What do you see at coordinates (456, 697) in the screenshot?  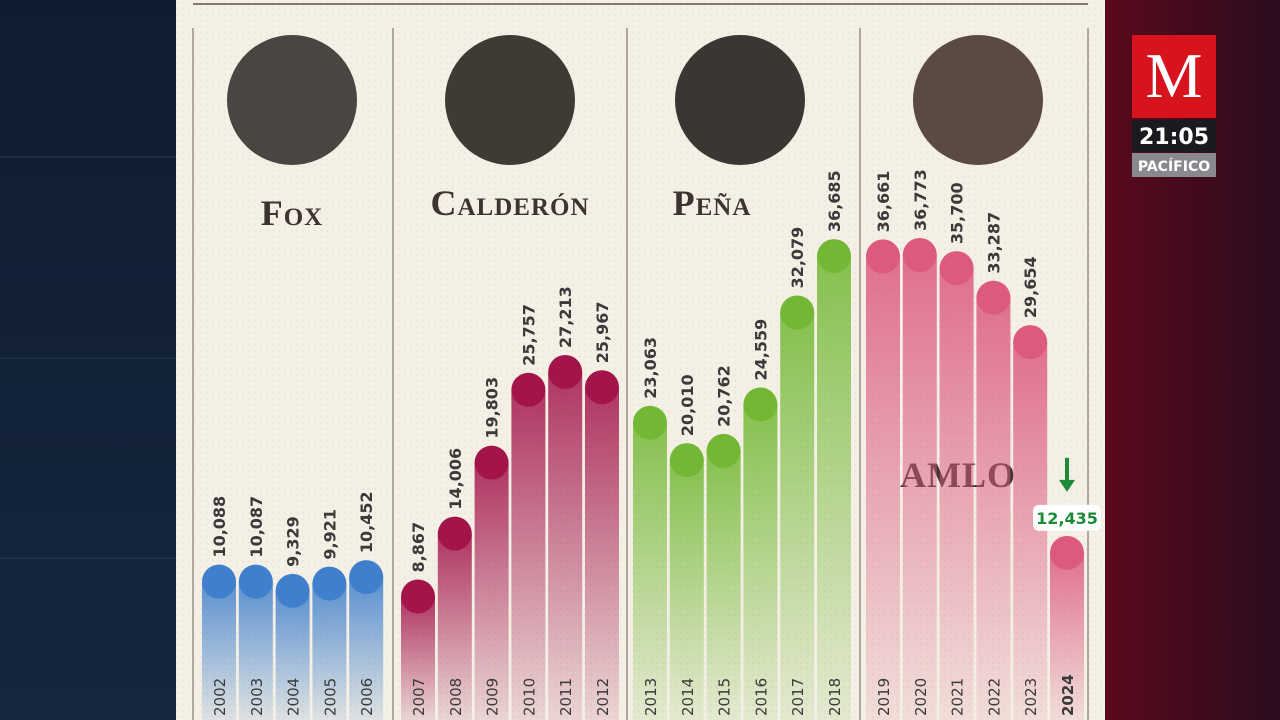 I see `x-tick-label: 2008` at bounding box center [456, 697].